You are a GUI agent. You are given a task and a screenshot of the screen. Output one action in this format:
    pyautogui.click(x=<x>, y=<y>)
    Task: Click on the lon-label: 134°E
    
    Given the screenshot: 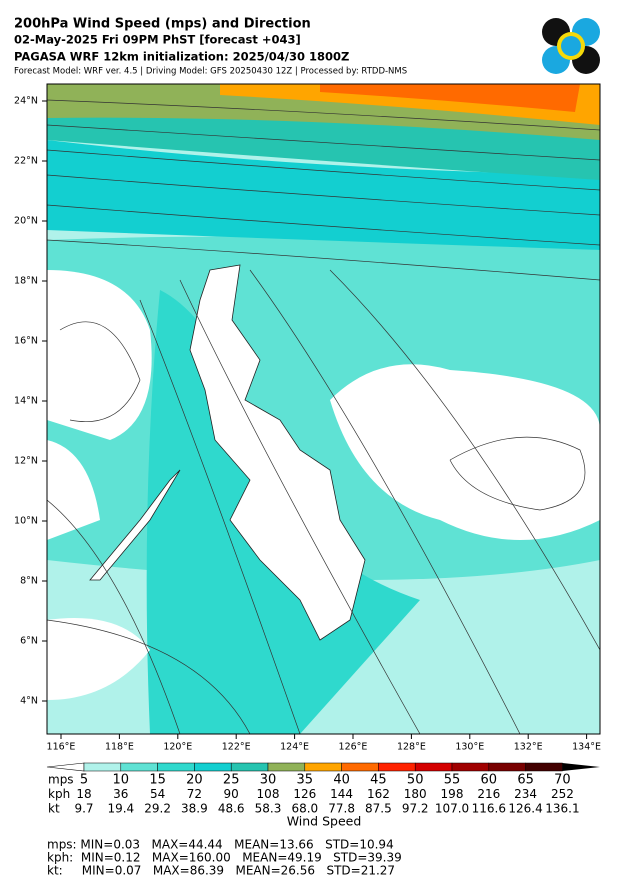 What is the action you would take?
    pyautogui.click(x=586, y=747)
    